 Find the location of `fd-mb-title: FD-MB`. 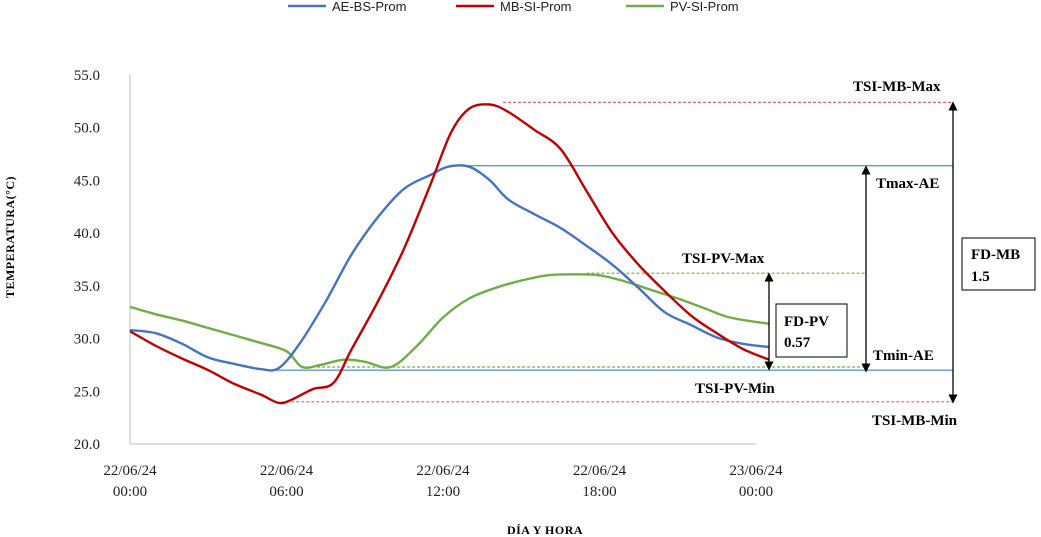

fd-mb-title: FD-MB is located at coordinates (995, 255).